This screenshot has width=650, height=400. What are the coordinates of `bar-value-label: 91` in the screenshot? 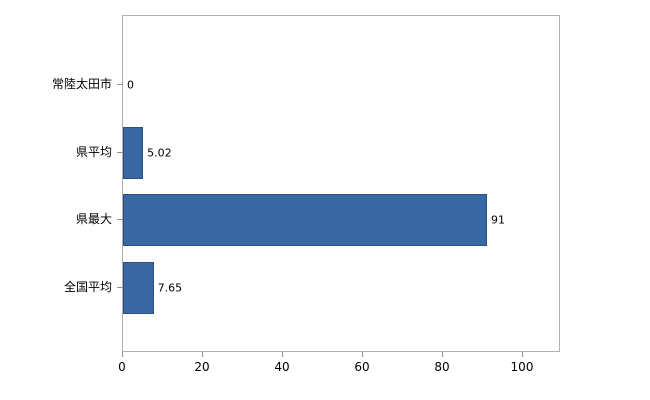 It's located at (498, 220).